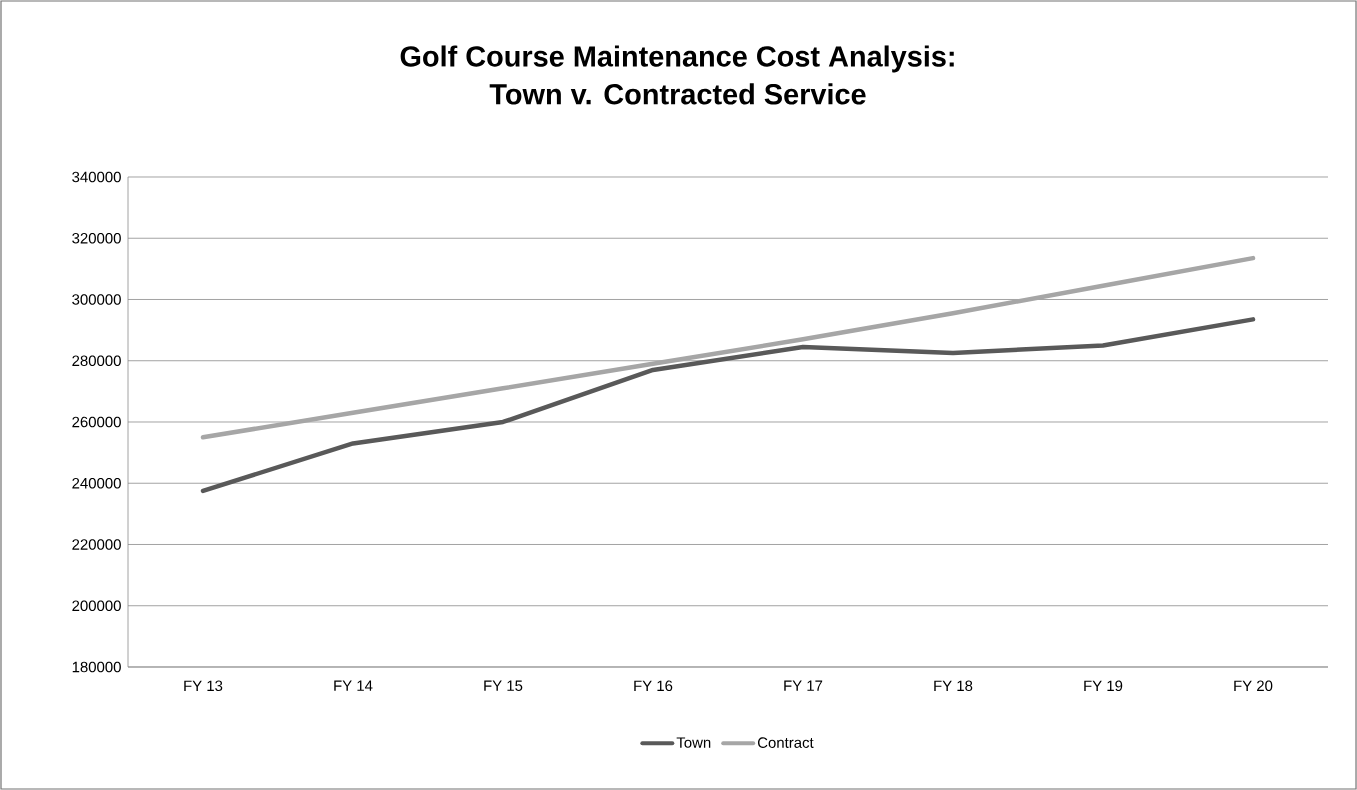 The width and height of the screenshot is (1357, 790). What do you see at coordinates (953, 686) in the screenshot?
I see `x-tick-label: FY 18` at bounding box center [953, 686].